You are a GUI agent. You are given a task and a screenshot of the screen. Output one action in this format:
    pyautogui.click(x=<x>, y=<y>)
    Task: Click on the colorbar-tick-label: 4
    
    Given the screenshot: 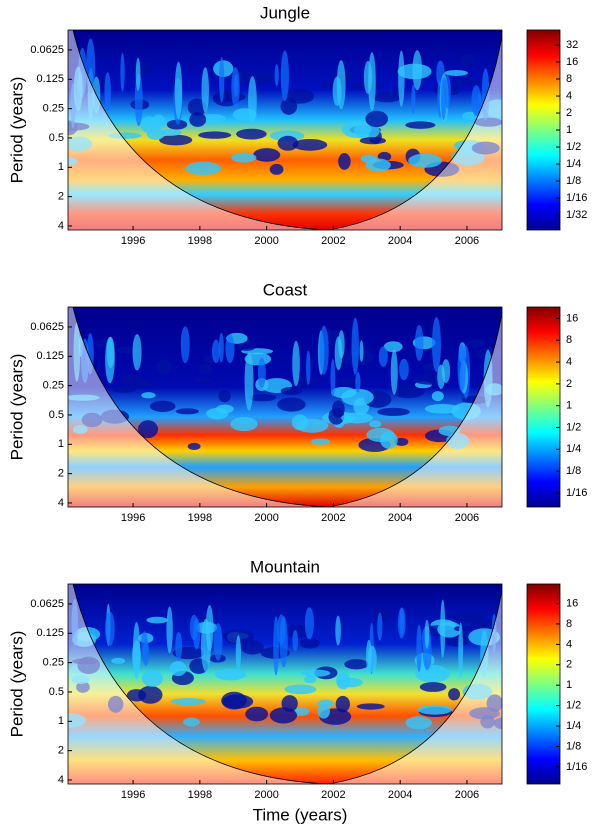 What is the action you would take?
    pyautogui.click(x=569, y=362)
    